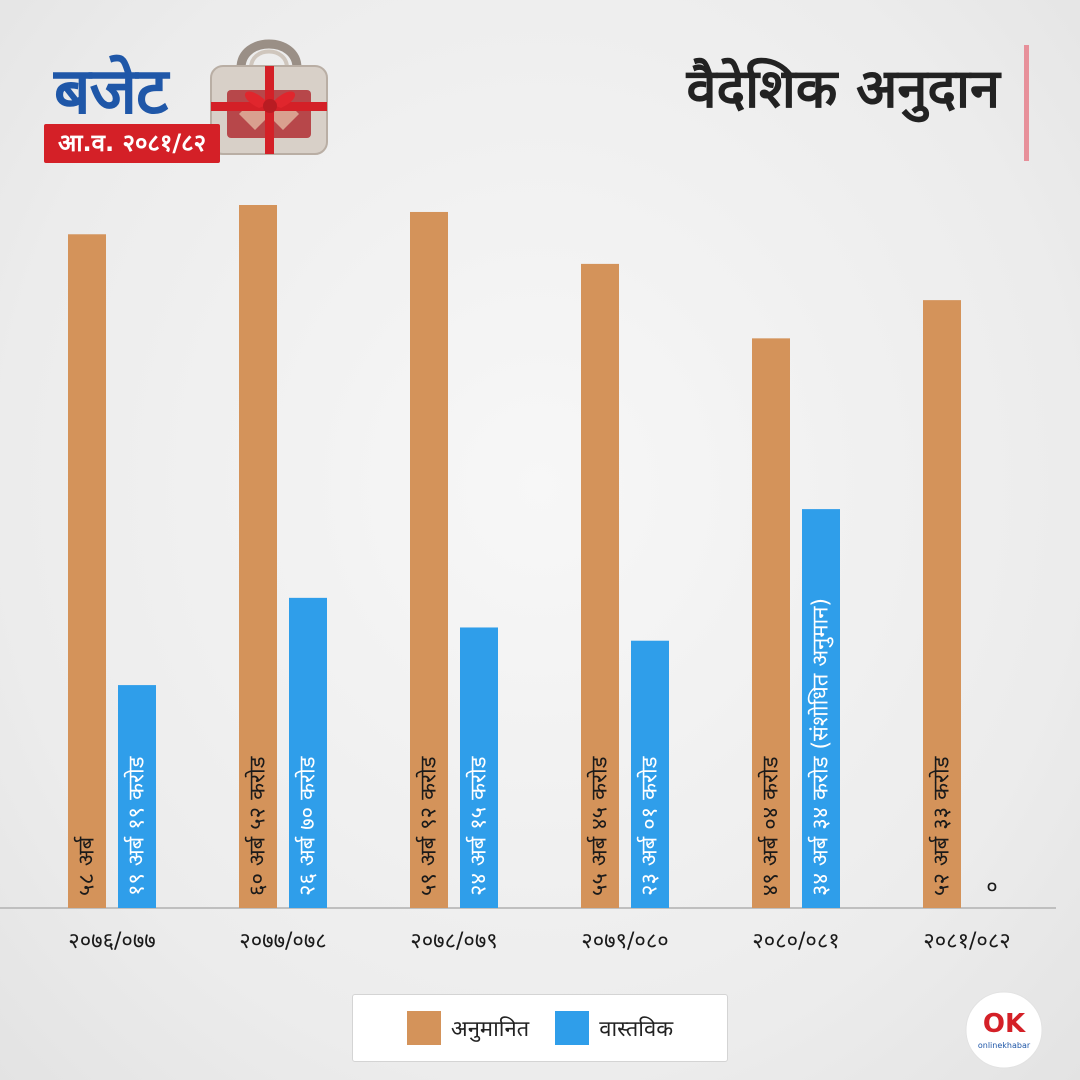 The image size is (1080, 1080). I want to click on gift-bag-icon, so click(269, 97).